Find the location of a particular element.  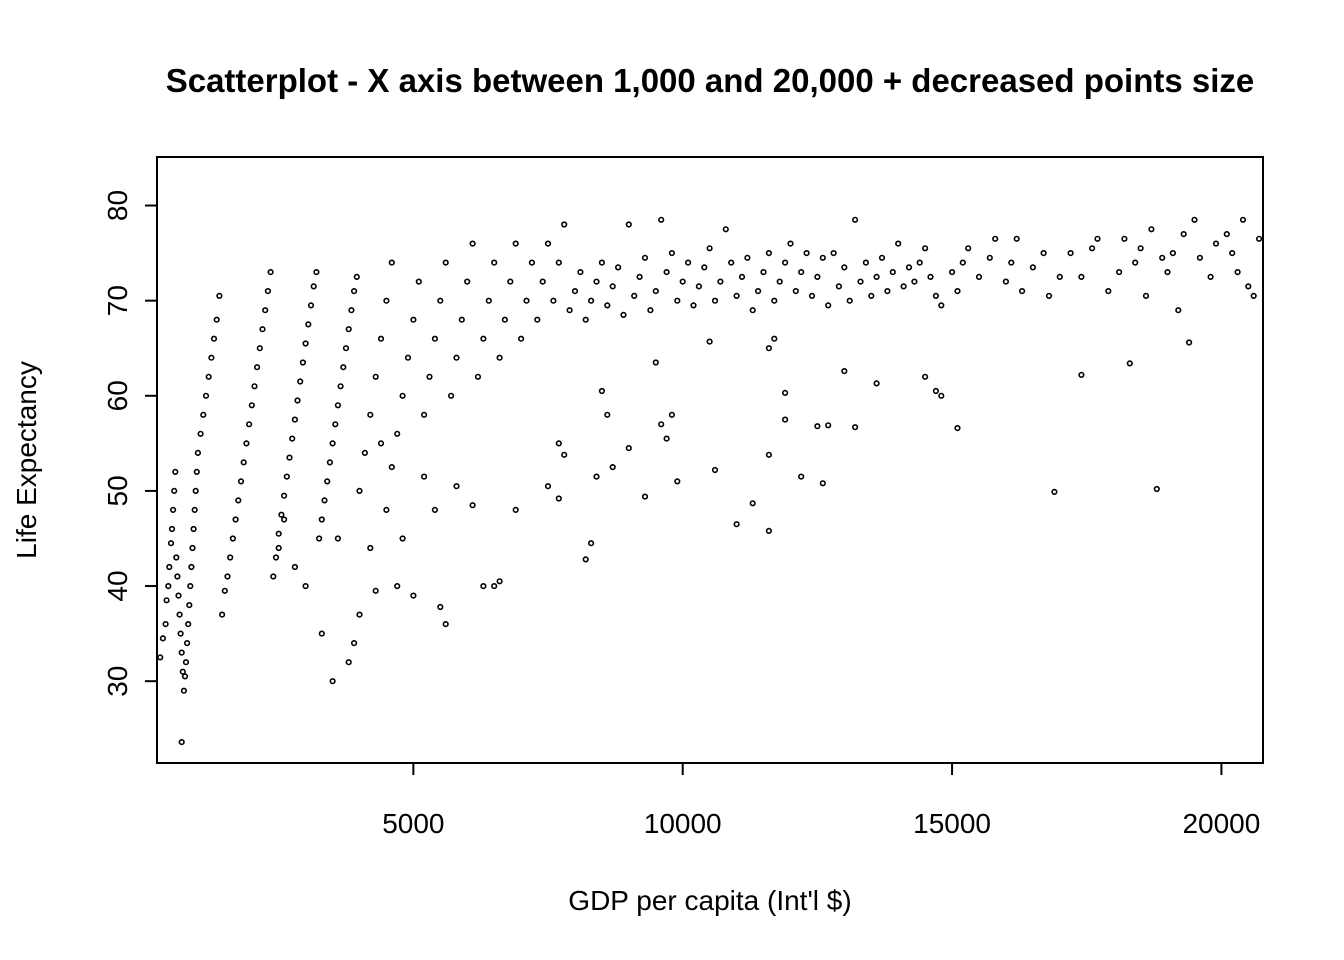

y-tick-label: 50 is located at coordinates (117, 490).